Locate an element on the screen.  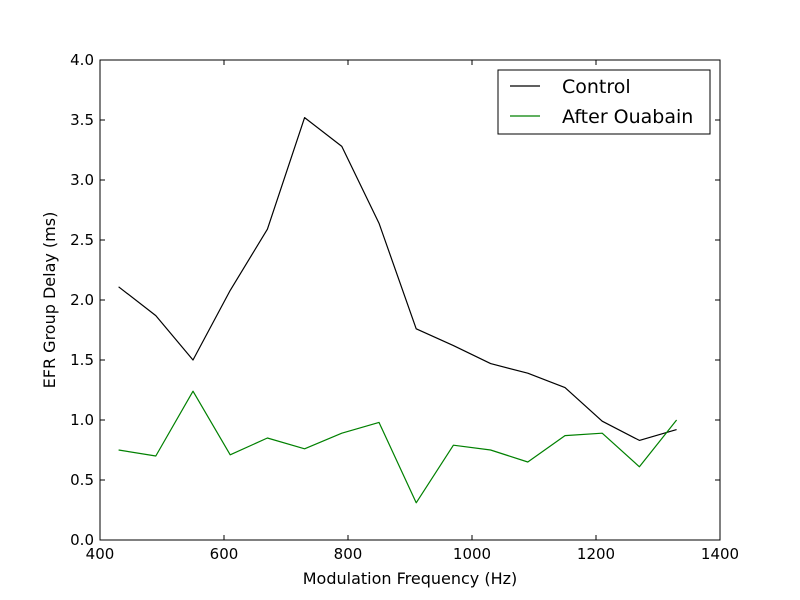
legend-label: Control is located at coordinates (596, 87).